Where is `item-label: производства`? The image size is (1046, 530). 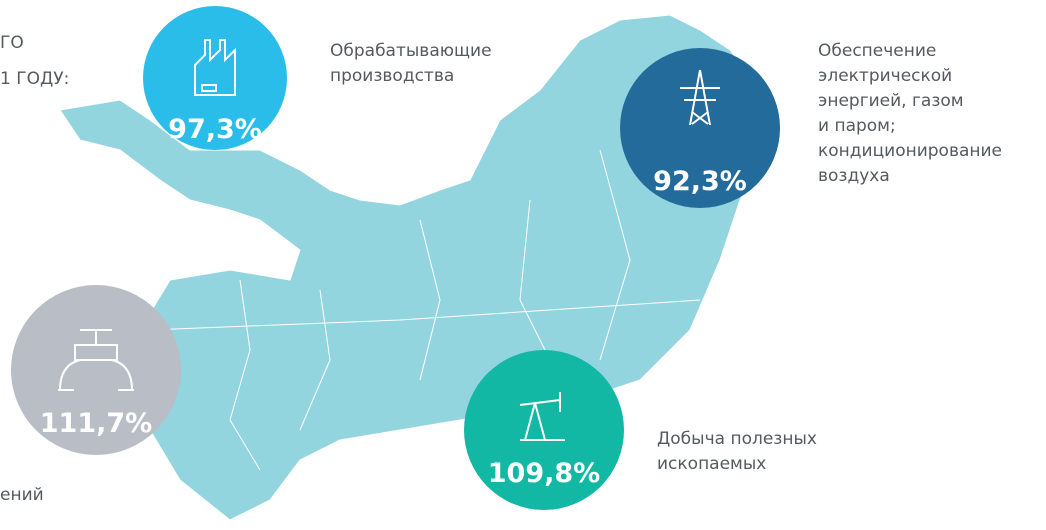
item-label: производства is located at coordinates (392, 76).